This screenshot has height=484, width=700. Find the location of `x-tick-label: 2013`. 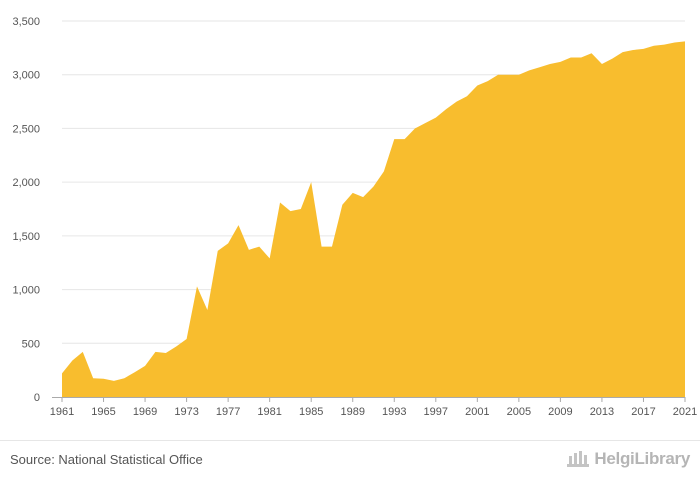

x-tick-label: 2013 is located at coordinates (602, 412).